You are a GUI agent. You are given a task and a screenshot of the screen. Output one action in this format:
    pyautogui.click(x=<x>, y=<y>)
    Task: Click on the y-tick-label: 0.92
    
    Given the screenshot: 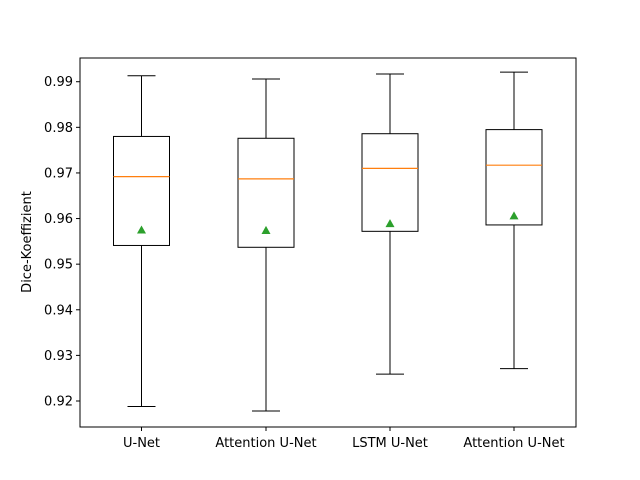 What is the action you would take?
    pyautogui.click(x=58, y=402)
    